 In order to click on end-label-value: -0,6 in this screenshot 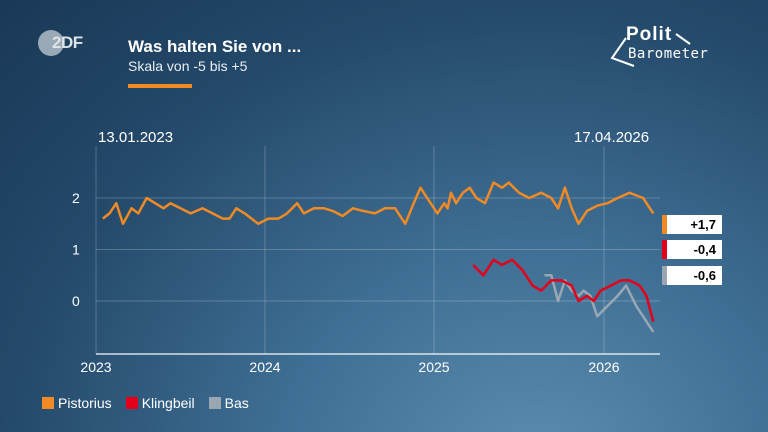, I will do `click(704, 275)`.